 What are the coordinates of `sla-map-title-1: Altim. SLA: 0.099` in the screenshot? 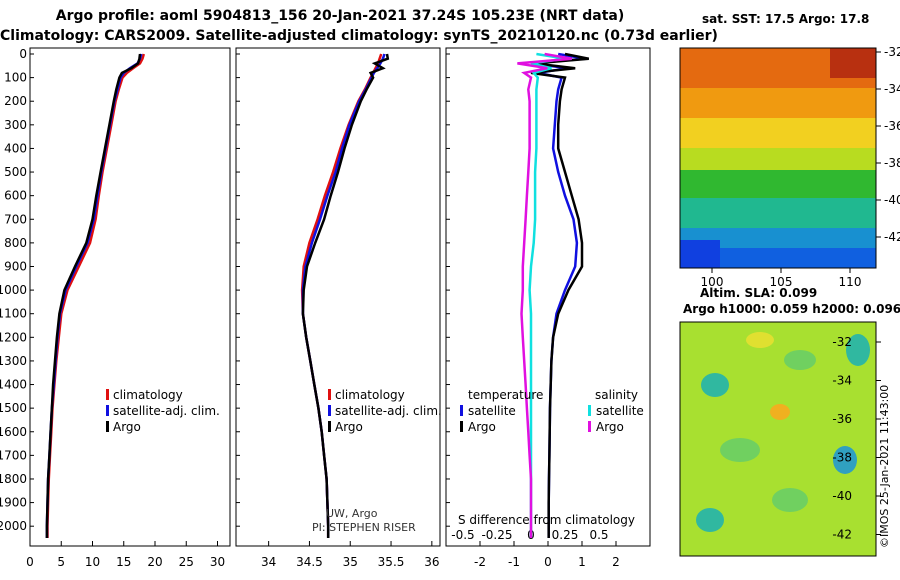 It's located at (759, 293).